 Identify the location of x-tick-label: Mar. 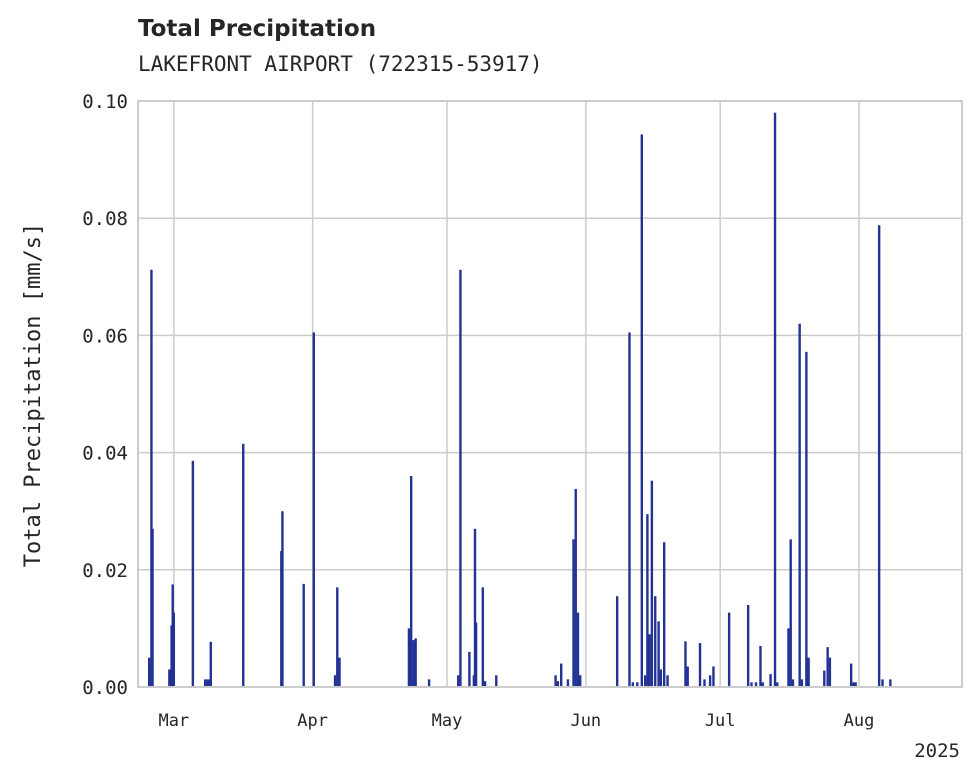
(173, 721).